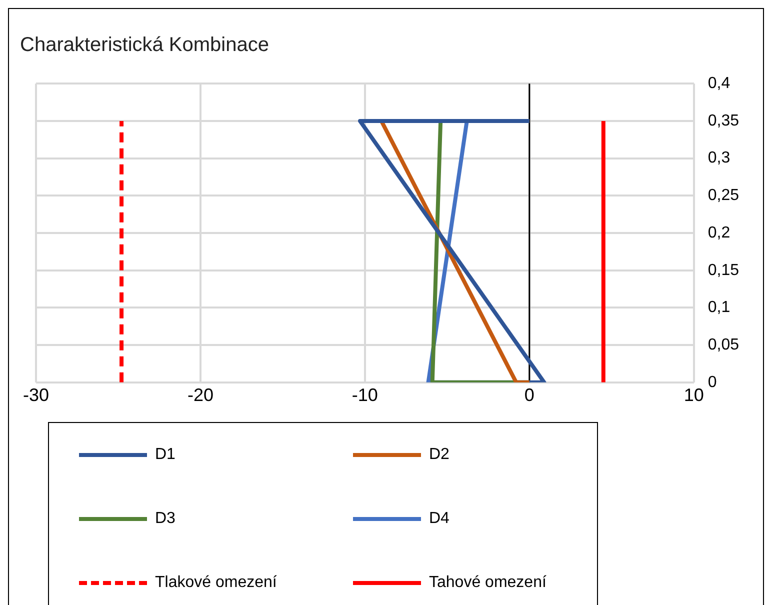 Image resolution: width=773 pixels, height=605 pixels. Describe the element at coordinates (365, 395) in the screenshot. I see `x-tick-label: -10` at that location.